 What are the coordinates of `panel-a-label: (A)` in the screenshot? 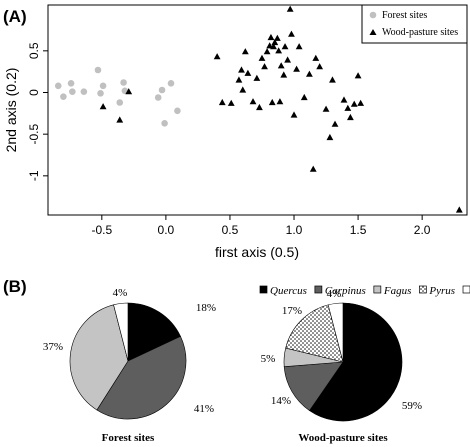 It's located at (15, 16).